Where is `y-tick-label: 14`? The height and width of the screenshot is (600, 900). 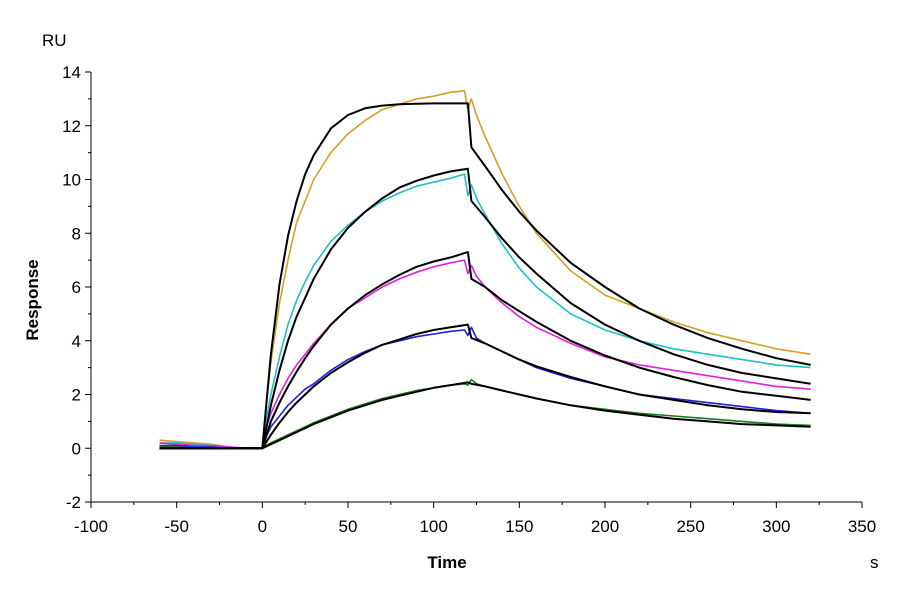
y-tick-label: 14 is located at coordinates (71, 72).